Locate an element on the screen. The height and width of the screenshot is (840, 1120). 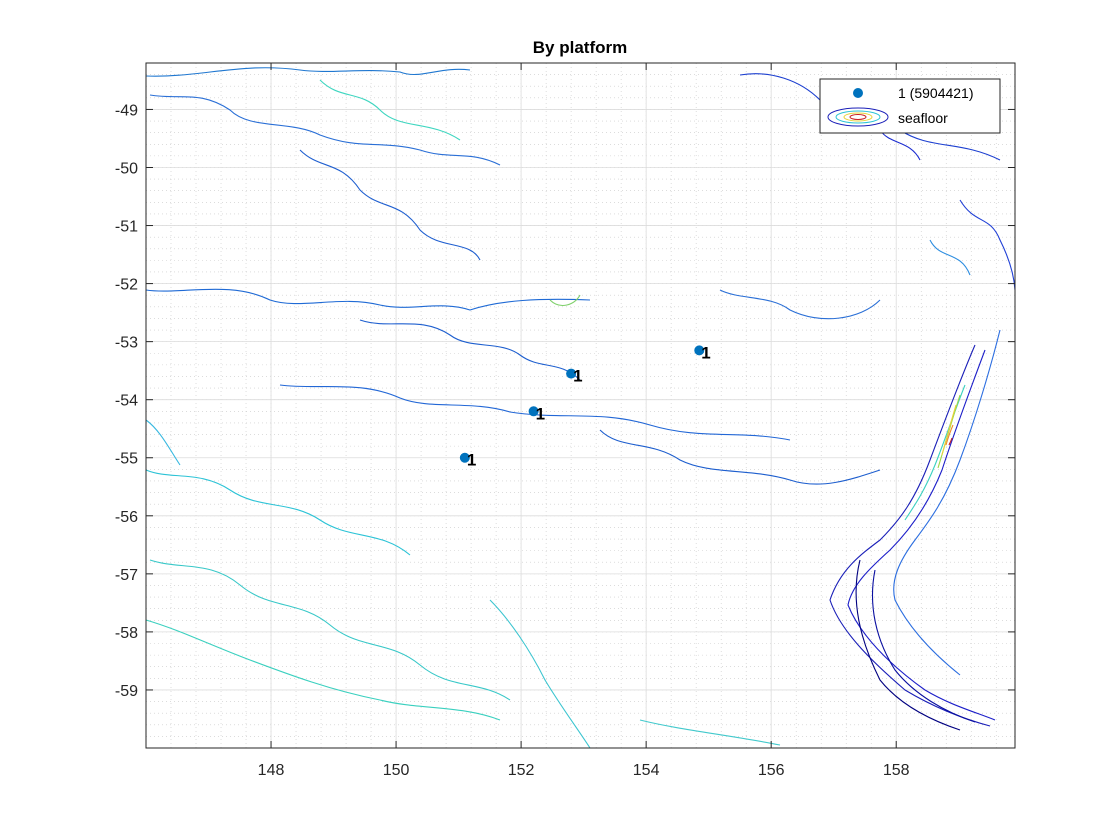
scatter-points is located at coordinates (582, 404).